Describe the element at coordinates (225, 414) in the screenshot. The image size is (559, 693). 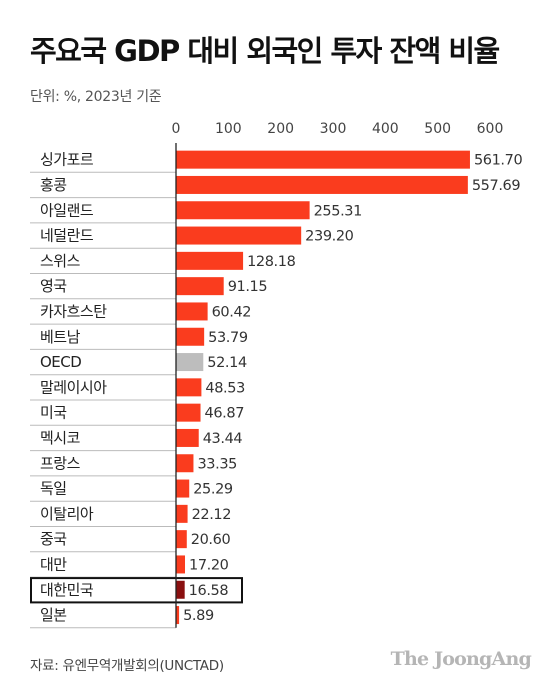
I see `value-label: 46.87` at that location.